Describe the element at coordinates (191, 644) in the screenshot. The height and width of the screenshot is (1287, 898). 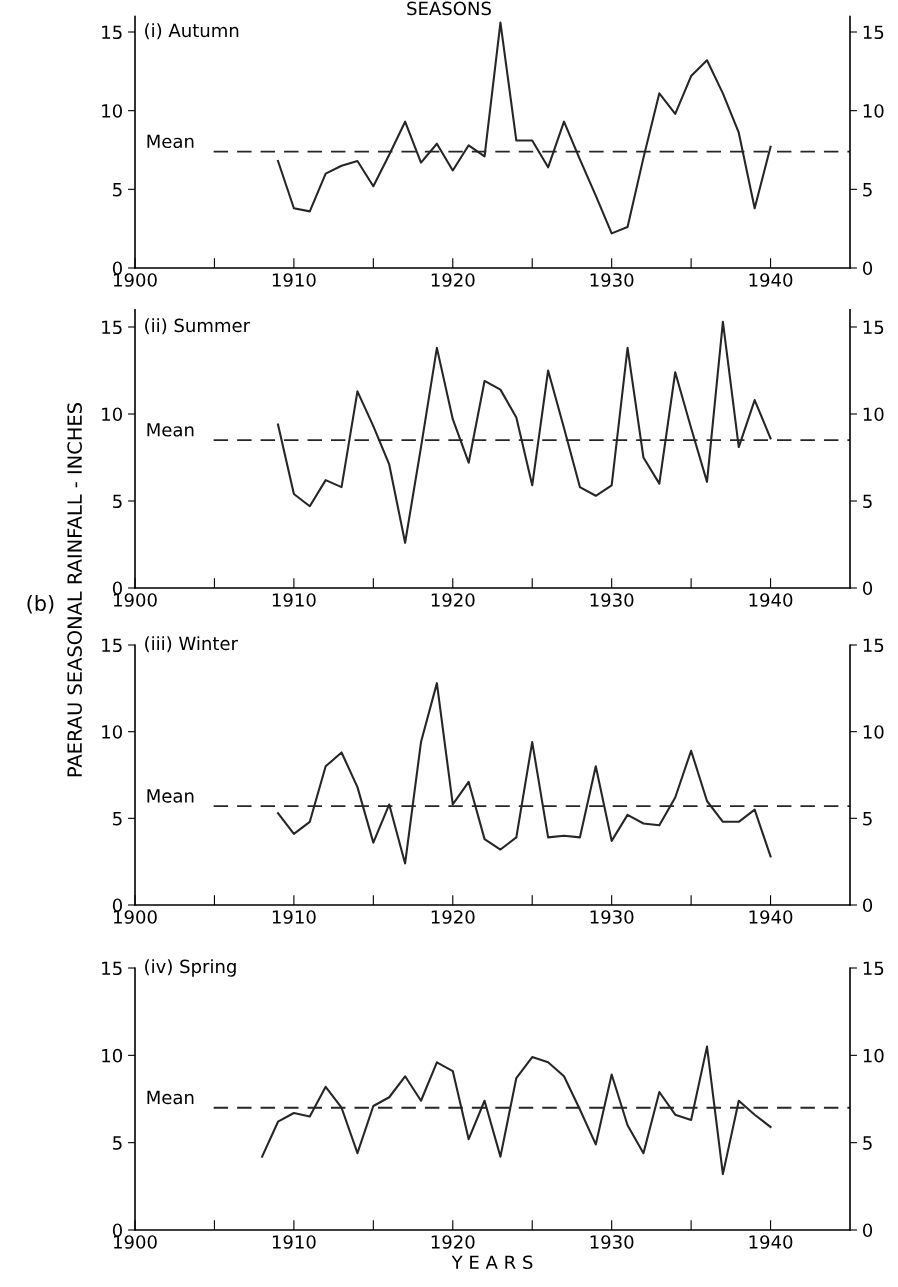
I see `chart-subtitle: (iii) Winter` at that location.